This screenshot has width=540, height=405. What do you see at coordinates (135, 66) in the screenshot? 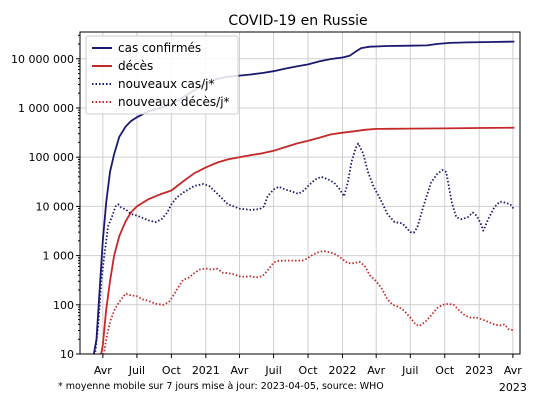
I see `legend-label: décès` at bounding box center [135, 66].